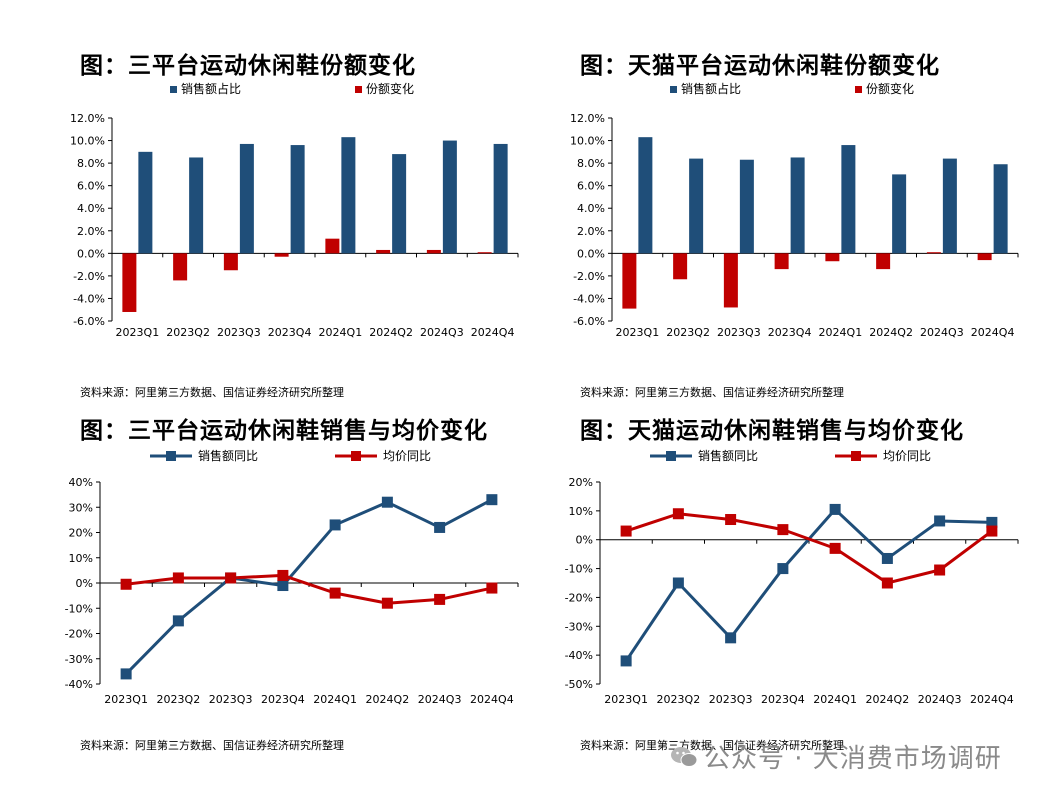 Image resolution: width=1059 pixels, height=798 pixels. What do you see at coordinates (79, 684) in the screenshot?
I see `y-tick-label: -40%` at bounding box center [79, 684].